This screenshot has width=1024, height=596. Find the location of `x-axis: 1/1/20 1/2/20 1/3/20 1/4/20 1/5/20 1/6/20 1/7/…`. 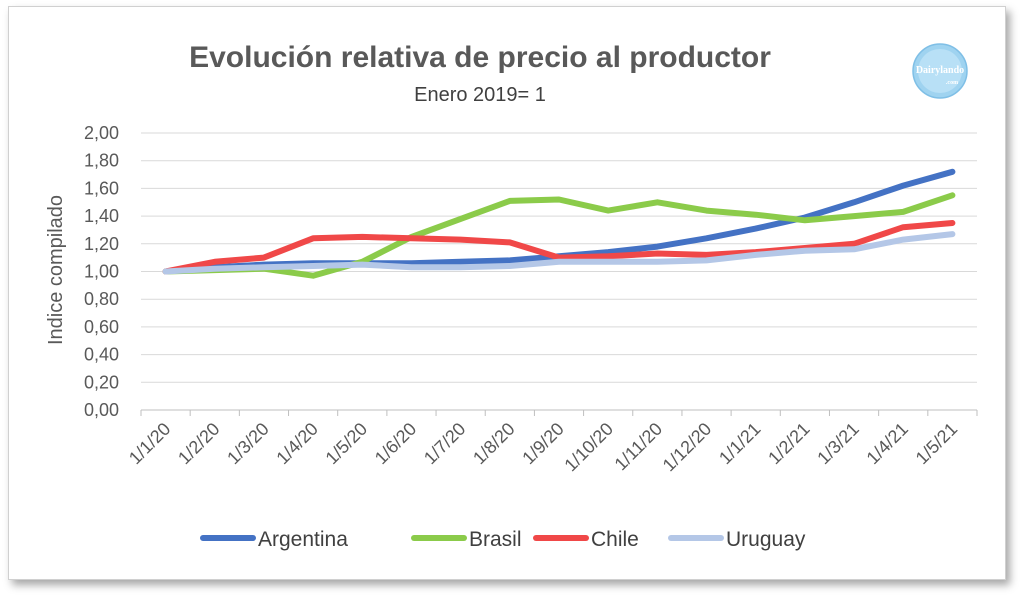

x-axis: 1/1/20 1/2/20 1/3/20 1/4/20 1/5/20 1/6/20 1/7/… is located at coordinates (551, 442).